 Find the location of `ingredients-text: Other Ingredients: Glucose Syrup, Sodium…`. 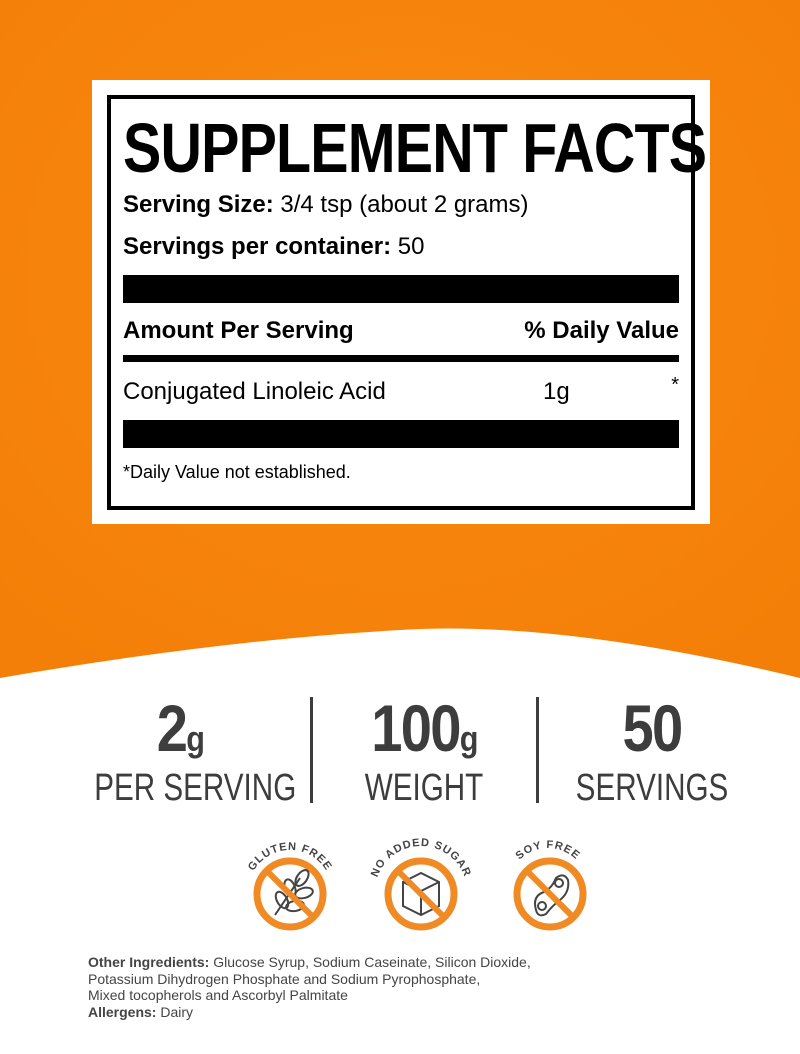

ingredients-text: Other Ingredients: Glucose Syrup, Sodium… is located at coordinates (309, 987).